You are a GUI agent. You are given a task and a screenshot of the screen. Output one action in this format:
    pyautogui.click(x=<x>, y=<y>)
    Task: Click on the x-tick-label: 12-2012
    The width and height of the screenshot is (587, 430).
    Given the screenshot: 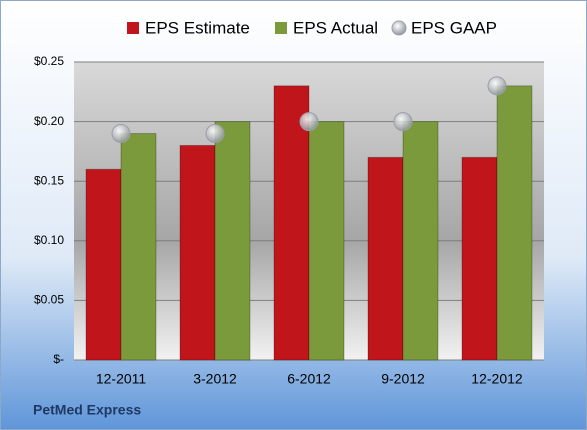 What is the action you would take?
    pyautogui.click(x=497, y=379)
    